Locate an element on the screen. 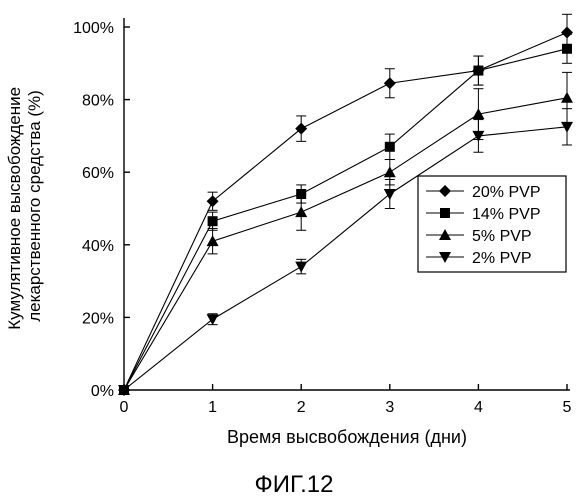 The width and height of the screenshot is (588, 500). y-tick-label: 80% is located at coordinates (98, 101).